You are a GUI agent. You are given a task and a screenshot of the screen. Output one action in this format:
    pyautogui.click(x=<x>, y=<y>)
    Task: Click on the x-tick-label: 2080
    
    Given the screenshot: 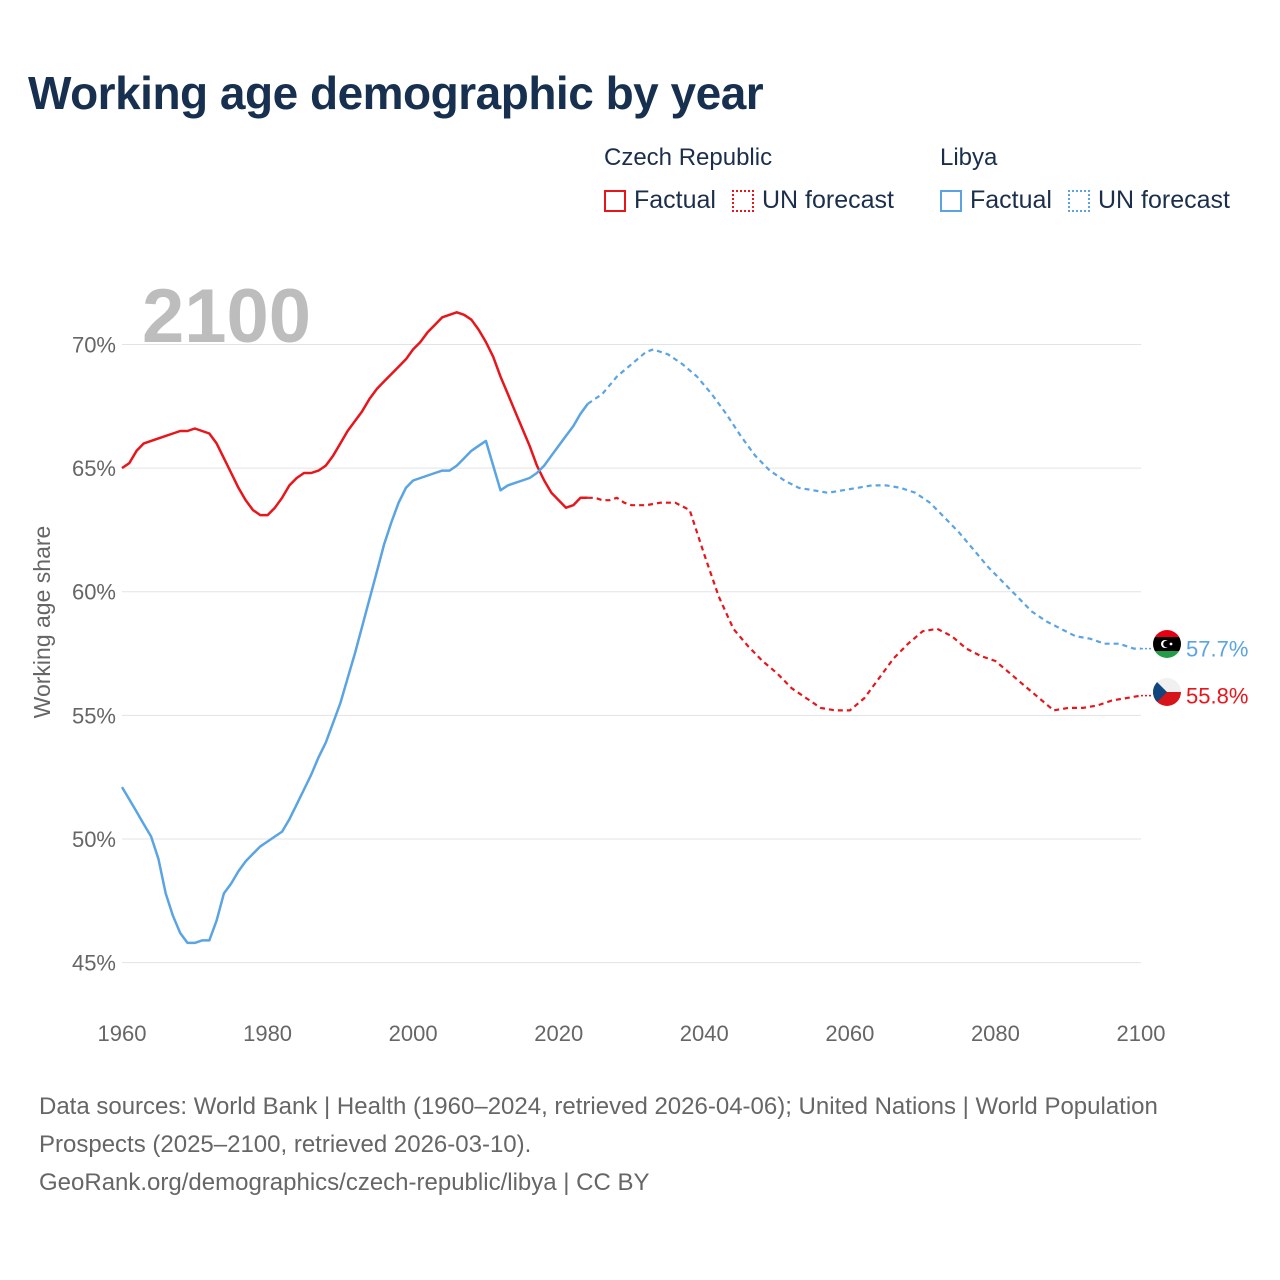 What is the action you would take?
    pyautogui.click(x=995, y=1033)
    